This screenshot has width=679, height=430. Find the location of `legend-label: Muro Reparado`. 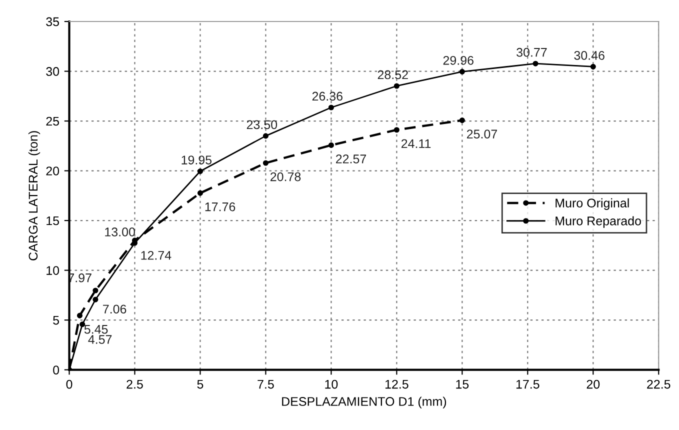

legend-label: Muro Reparado is located at coordinates (598, 222).